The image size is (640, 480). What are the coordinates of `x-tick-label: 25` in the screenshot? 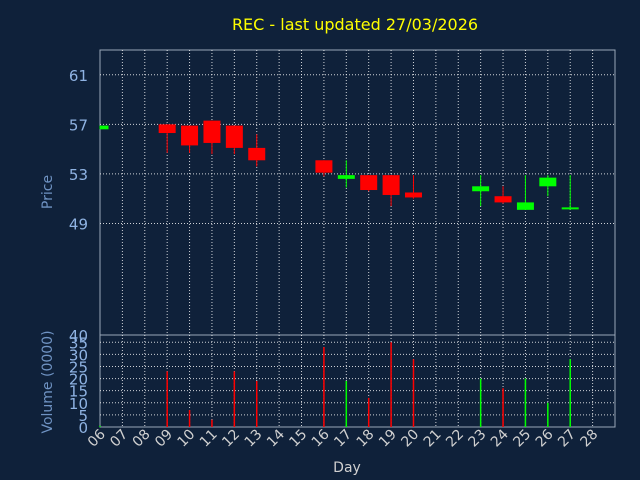 It's located at (522, 439).